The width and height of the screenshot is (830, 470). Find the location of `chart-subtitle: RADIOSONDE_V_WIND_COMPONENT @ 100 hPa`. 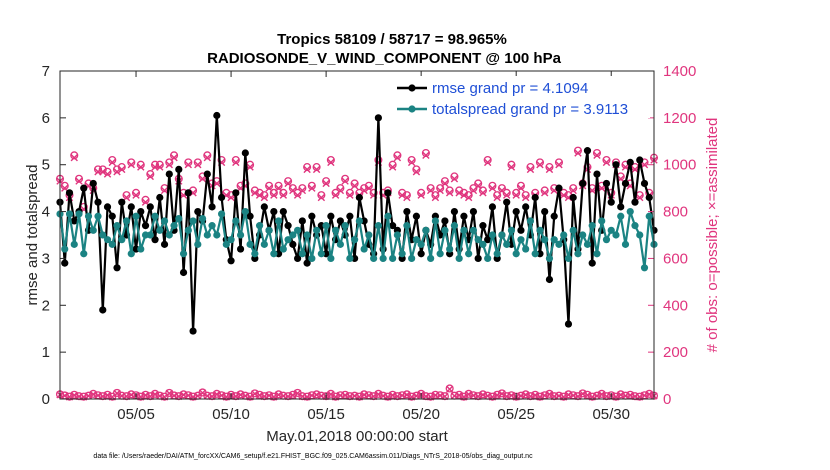

chart-subtitle: RADIOSONDE_V_WIND_COMPONENT @ 100 hPa is located at coordinates (384, 58).